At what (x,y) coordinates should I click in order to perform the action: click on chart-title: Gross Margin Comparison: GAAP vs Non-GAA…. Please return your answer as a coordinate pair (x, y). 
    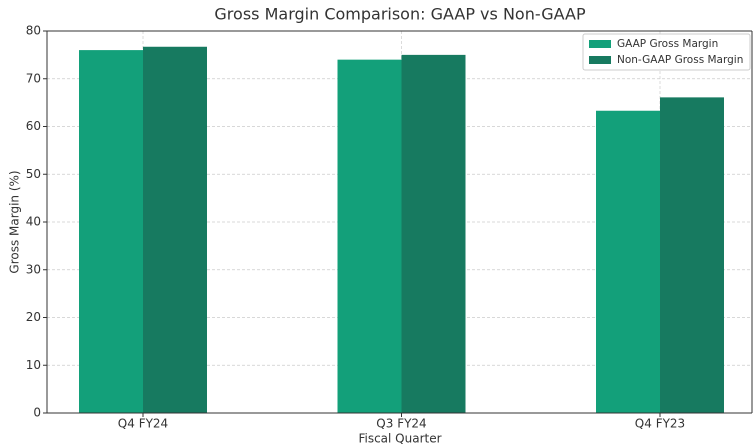
    Looking at the image, I should click on (400, 14).